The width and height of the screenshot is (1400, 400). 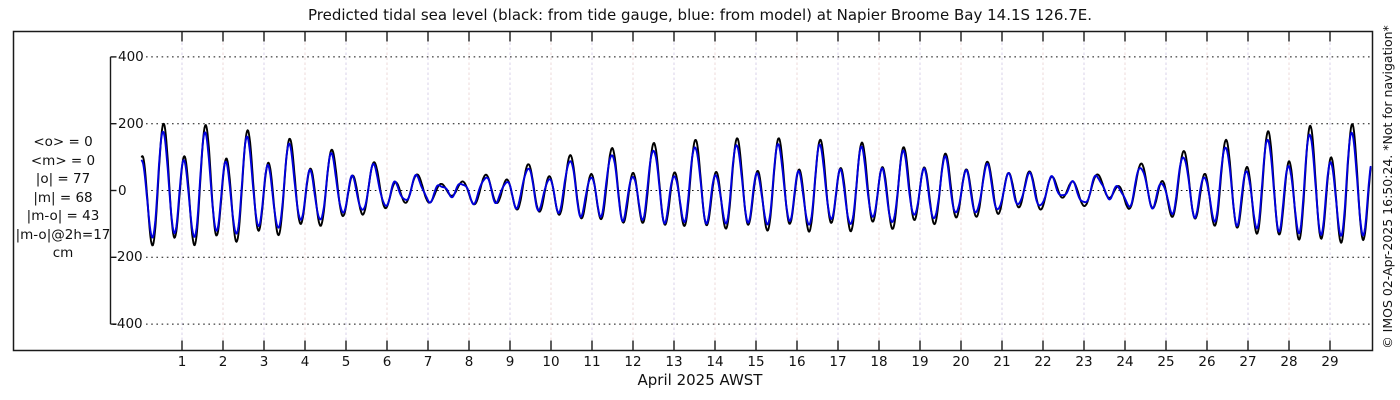 What do you see at coordinates (674, 362) in the screenshot?
I see `x-tick-label: 13` at bounding box center [674, 362].